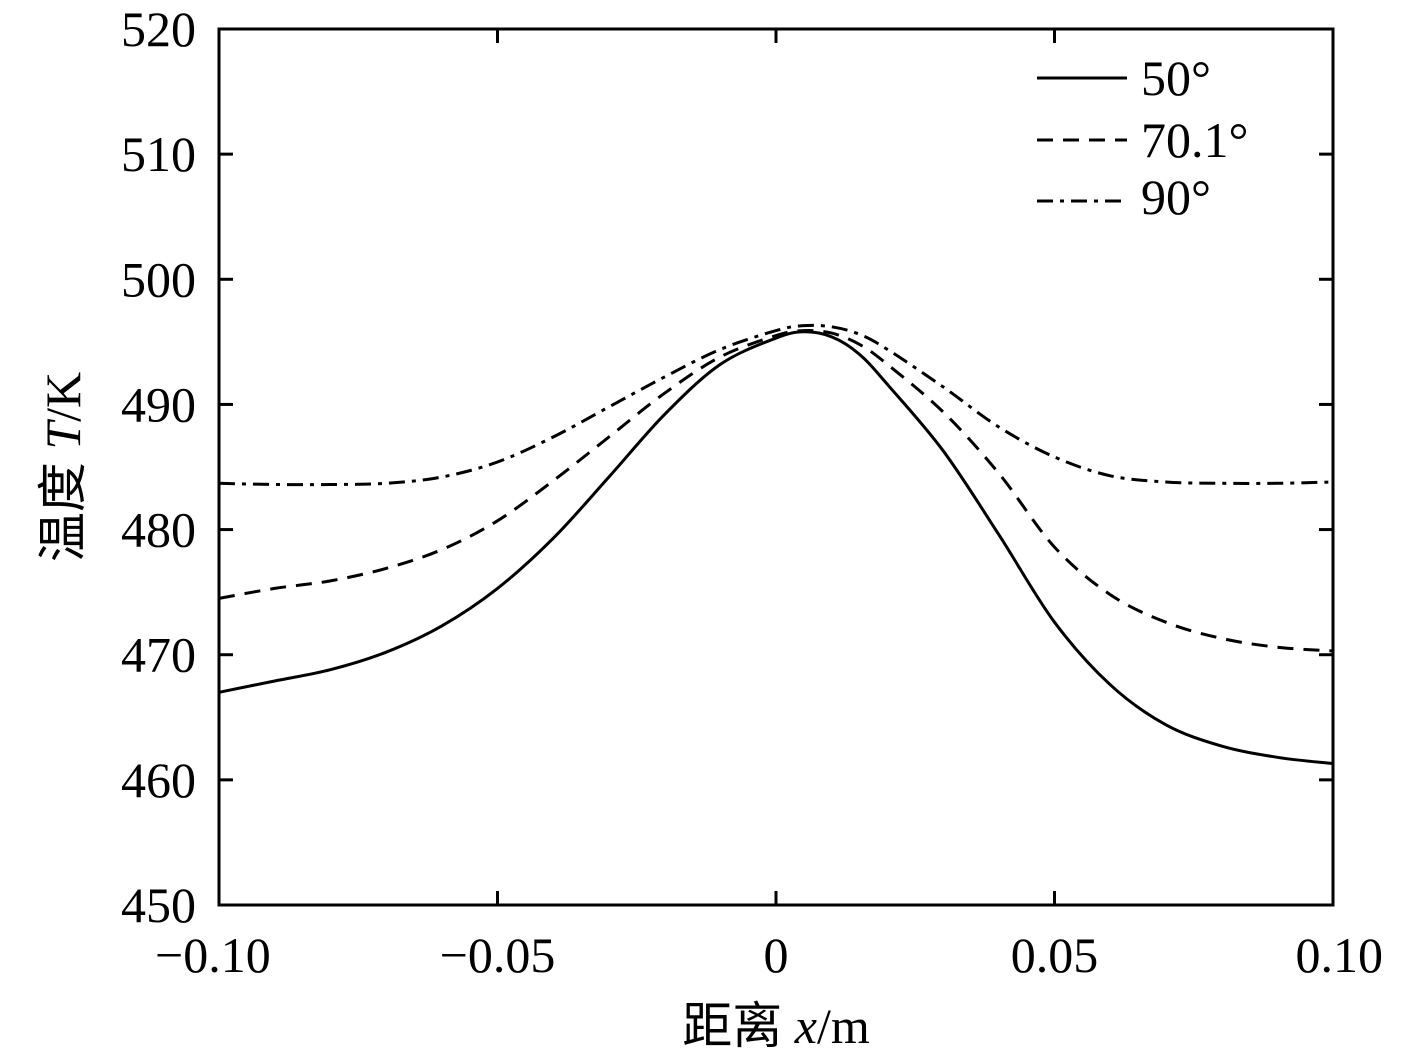 This screenshot has height=1058, width=1417. What do you see at coordinates (1176, 78) in the screenshot?
I see `legend-label-50: 50°` at bounding box center [1176, 78].